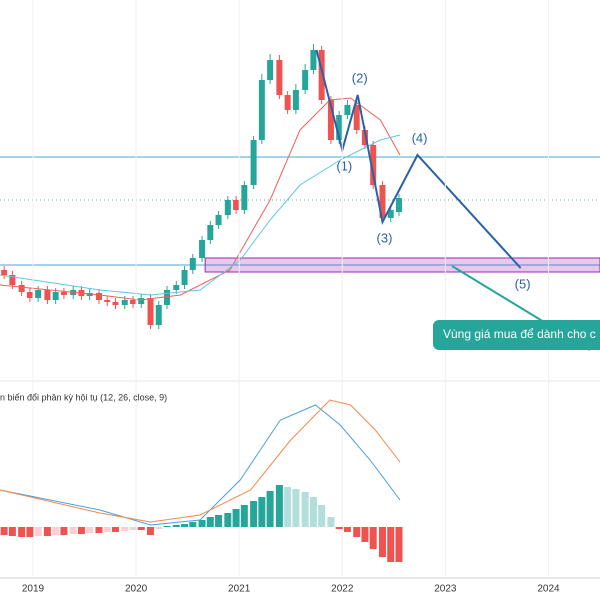 The width and height of the screenshot is (600, 600). I want to click on wave-label: (2), so click(360, 77).